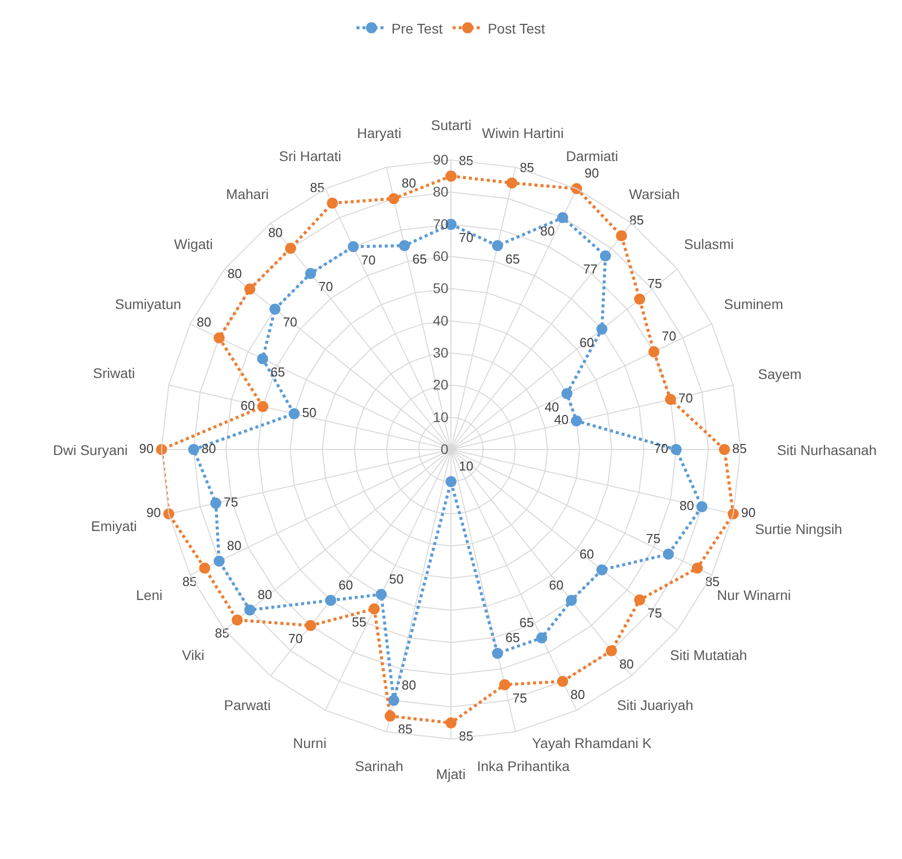 This screenshot has height=859, width=902. What do you see at coordinates (417, 28) in the screenshot?
I see `legend-label: Pre Test` at bounding box center [417, 28].